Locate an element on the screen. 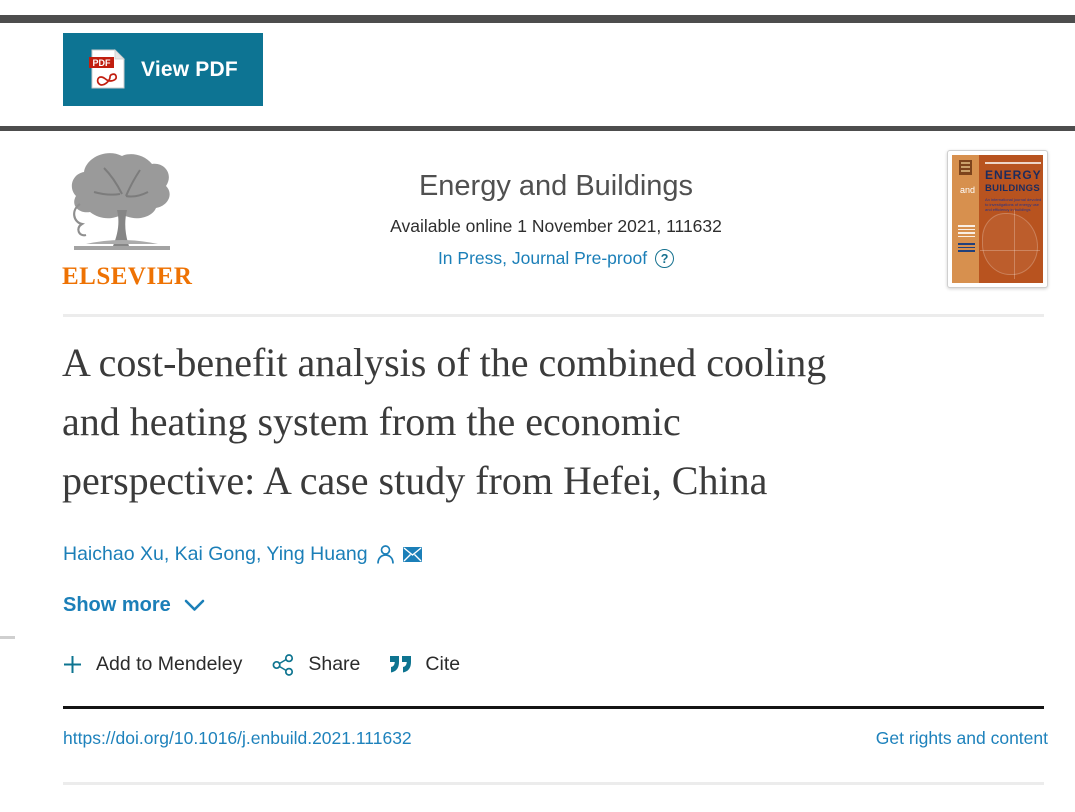 The image size is (1075, 812). view-pdf-button: PDF View PDF is located at coordinates (163, 69).